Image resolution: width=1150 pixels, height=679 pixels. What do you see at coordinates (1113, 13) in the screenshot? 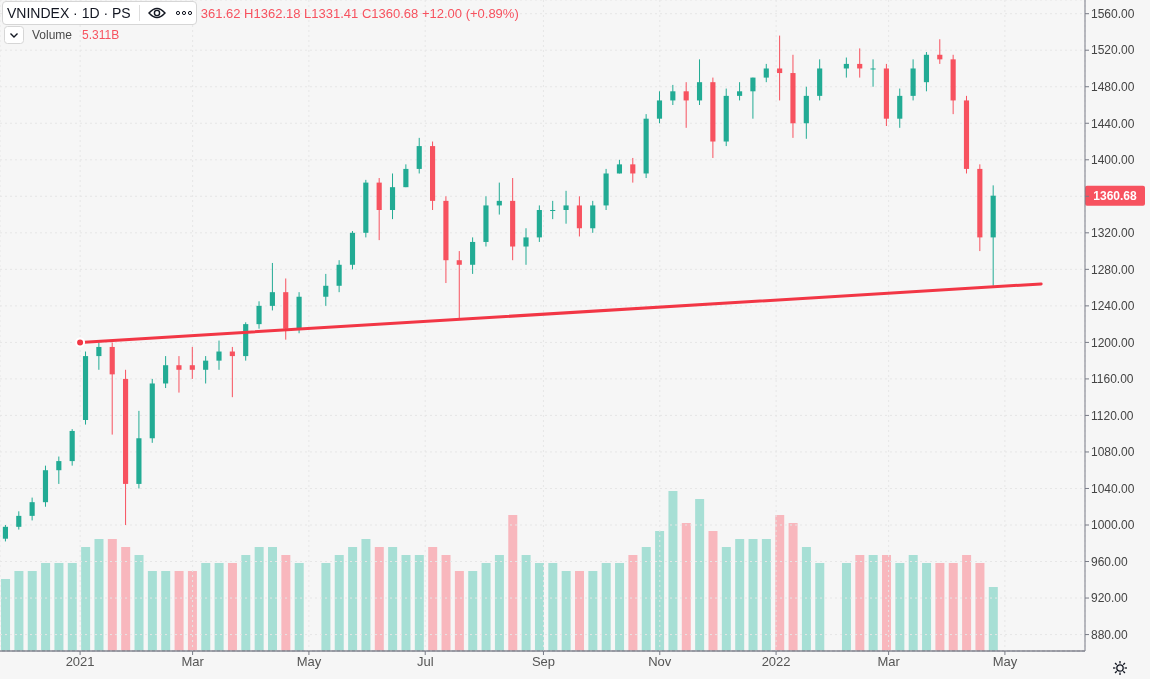
I see `y-tick-label: 1560.00` at bounding box center [1113, 13].